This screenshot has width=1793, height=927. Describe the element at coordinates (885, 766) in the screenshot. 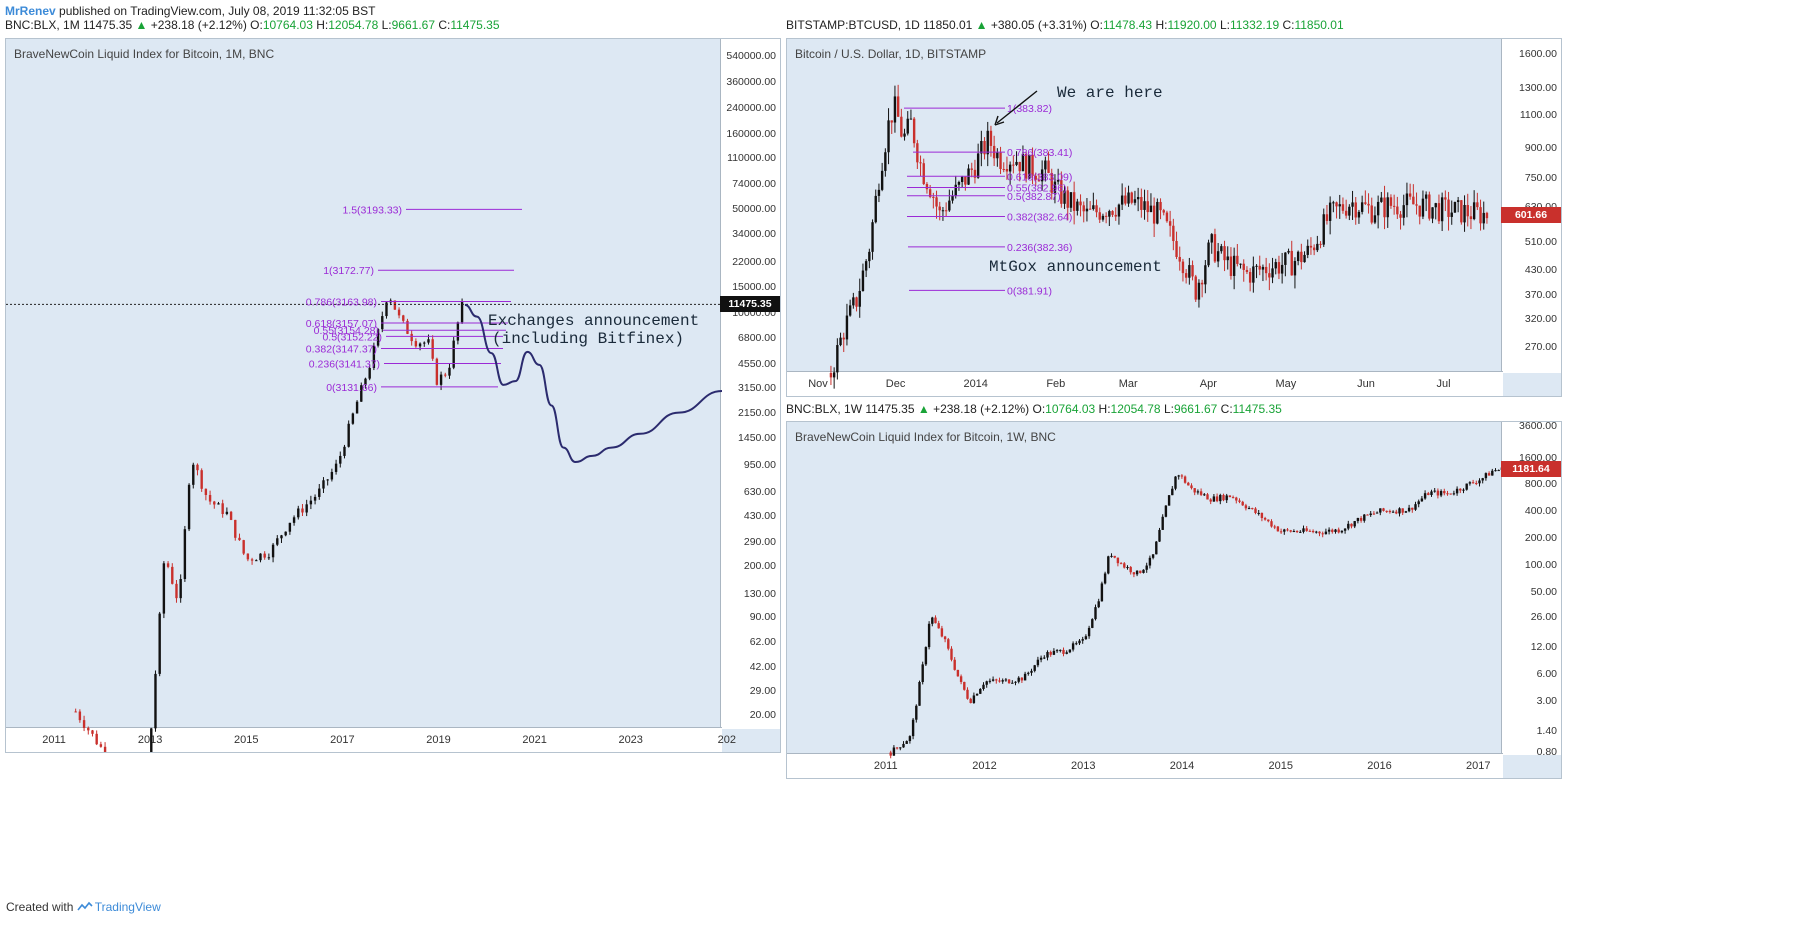

I see `x-tick-label: 2011` at that location.